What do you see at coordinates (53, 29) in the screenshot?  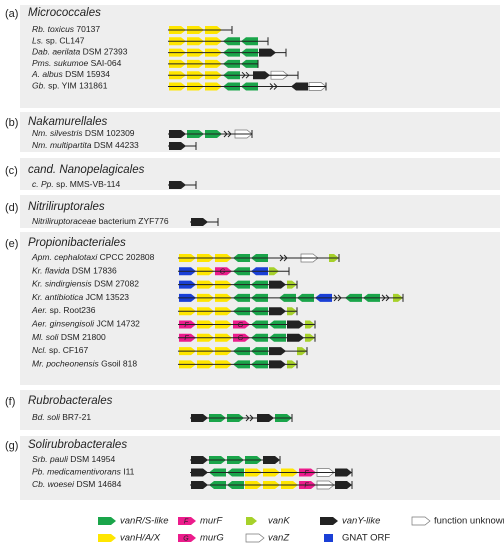 I see `genus: Rb. toxicus` at bounding box center [53, 29].